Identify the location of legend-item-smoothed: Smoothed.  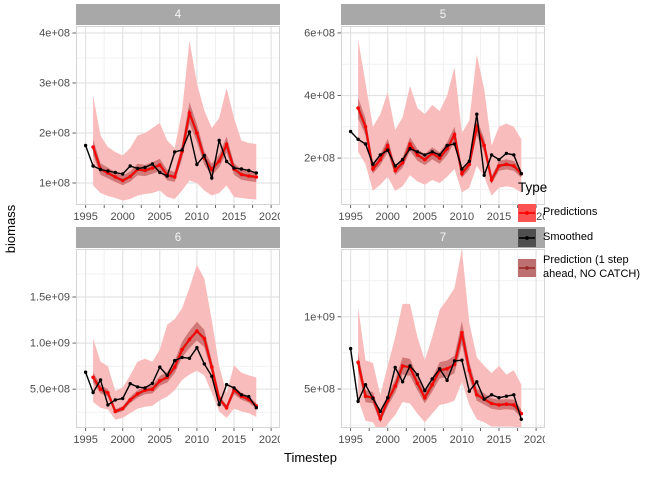
(594, 238).